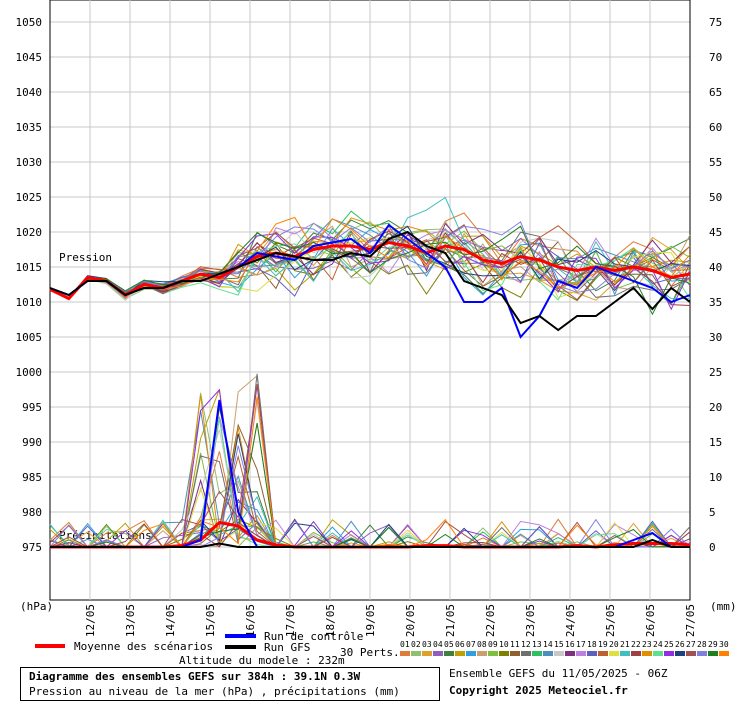  What do you see at coordinates (715, 232) in the screenshot?
I see `right-tick-label: 45` at bounding box center [715, 232].